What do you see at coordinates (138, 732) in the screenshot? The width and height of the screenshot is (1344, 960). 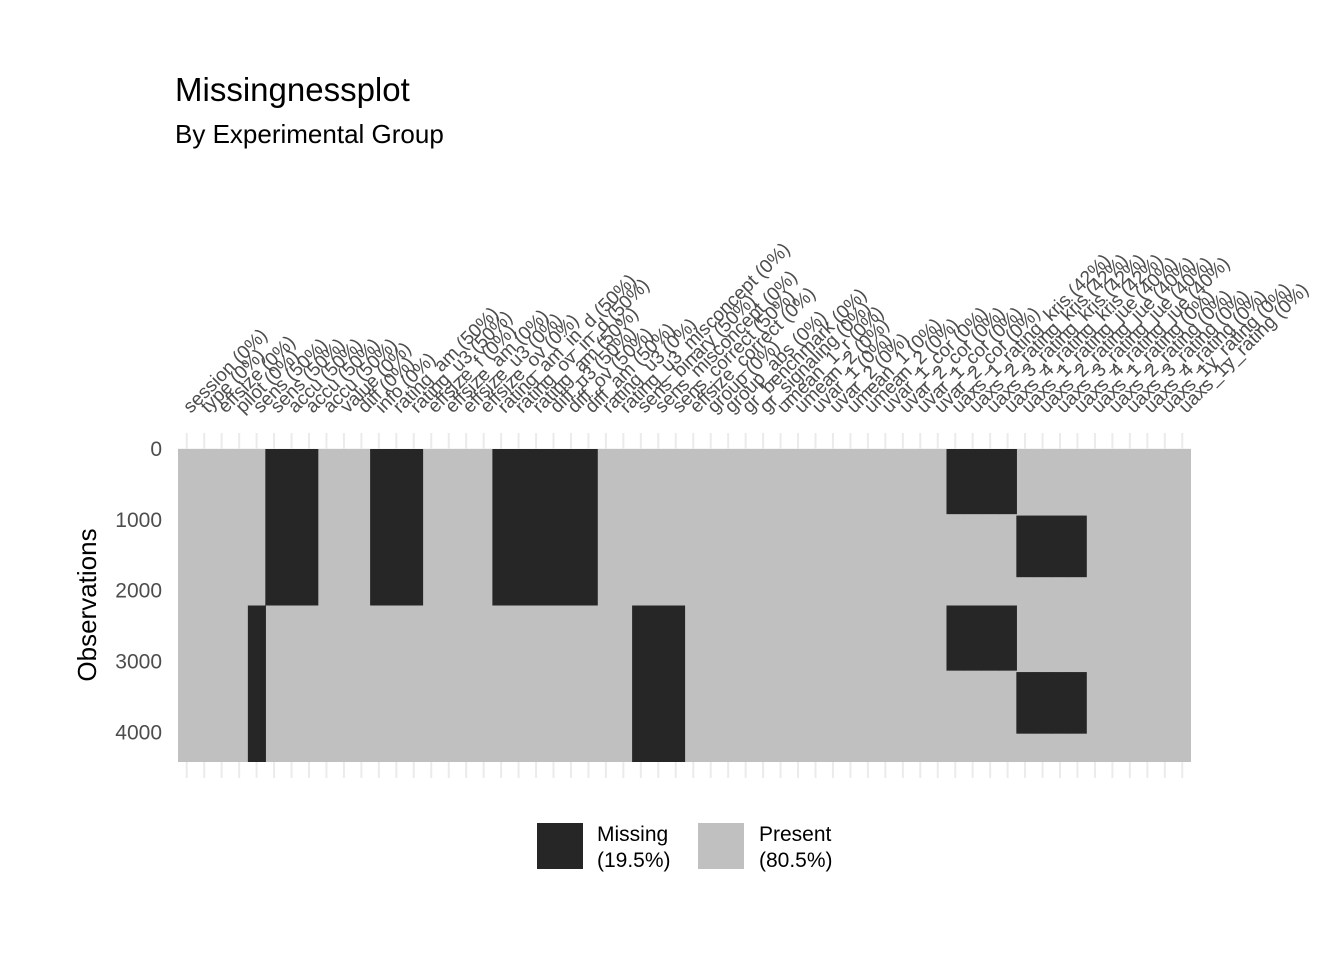 I see `y-tick-label: 4000` at bounding box center [138, 732].